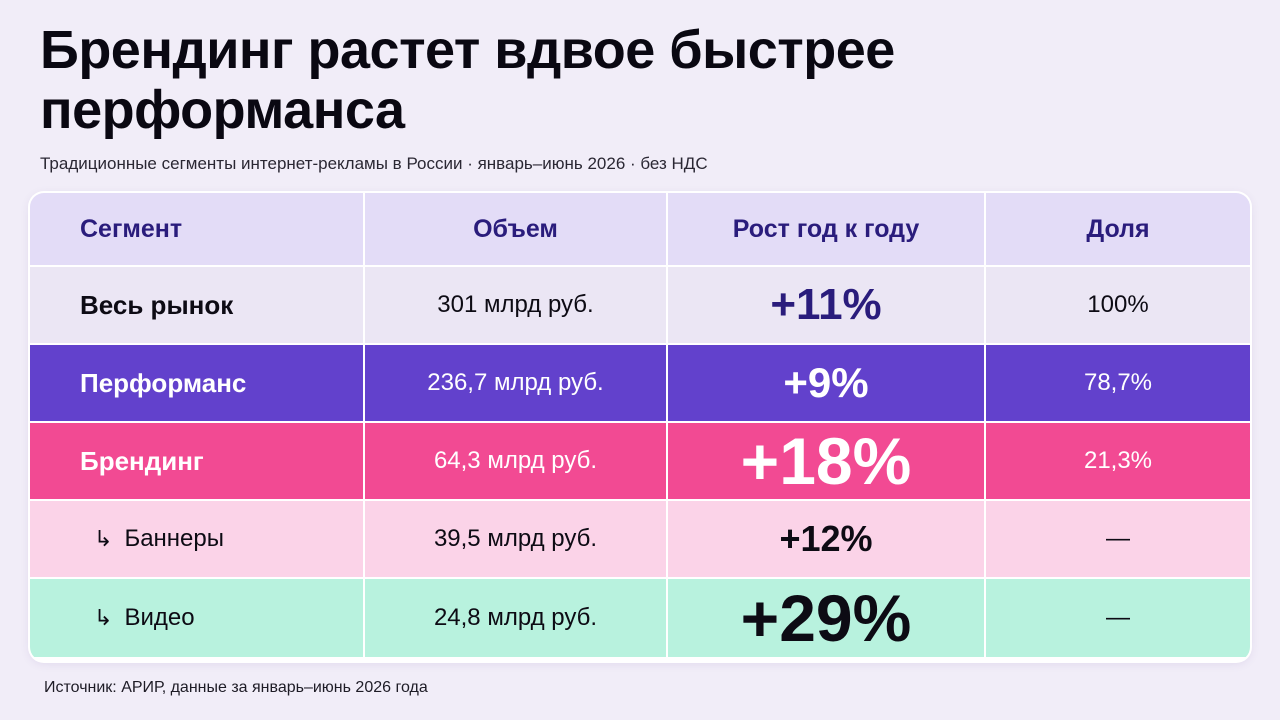  I want to click on volume-cell: 24,8 млрд руб., so click(514, 618).